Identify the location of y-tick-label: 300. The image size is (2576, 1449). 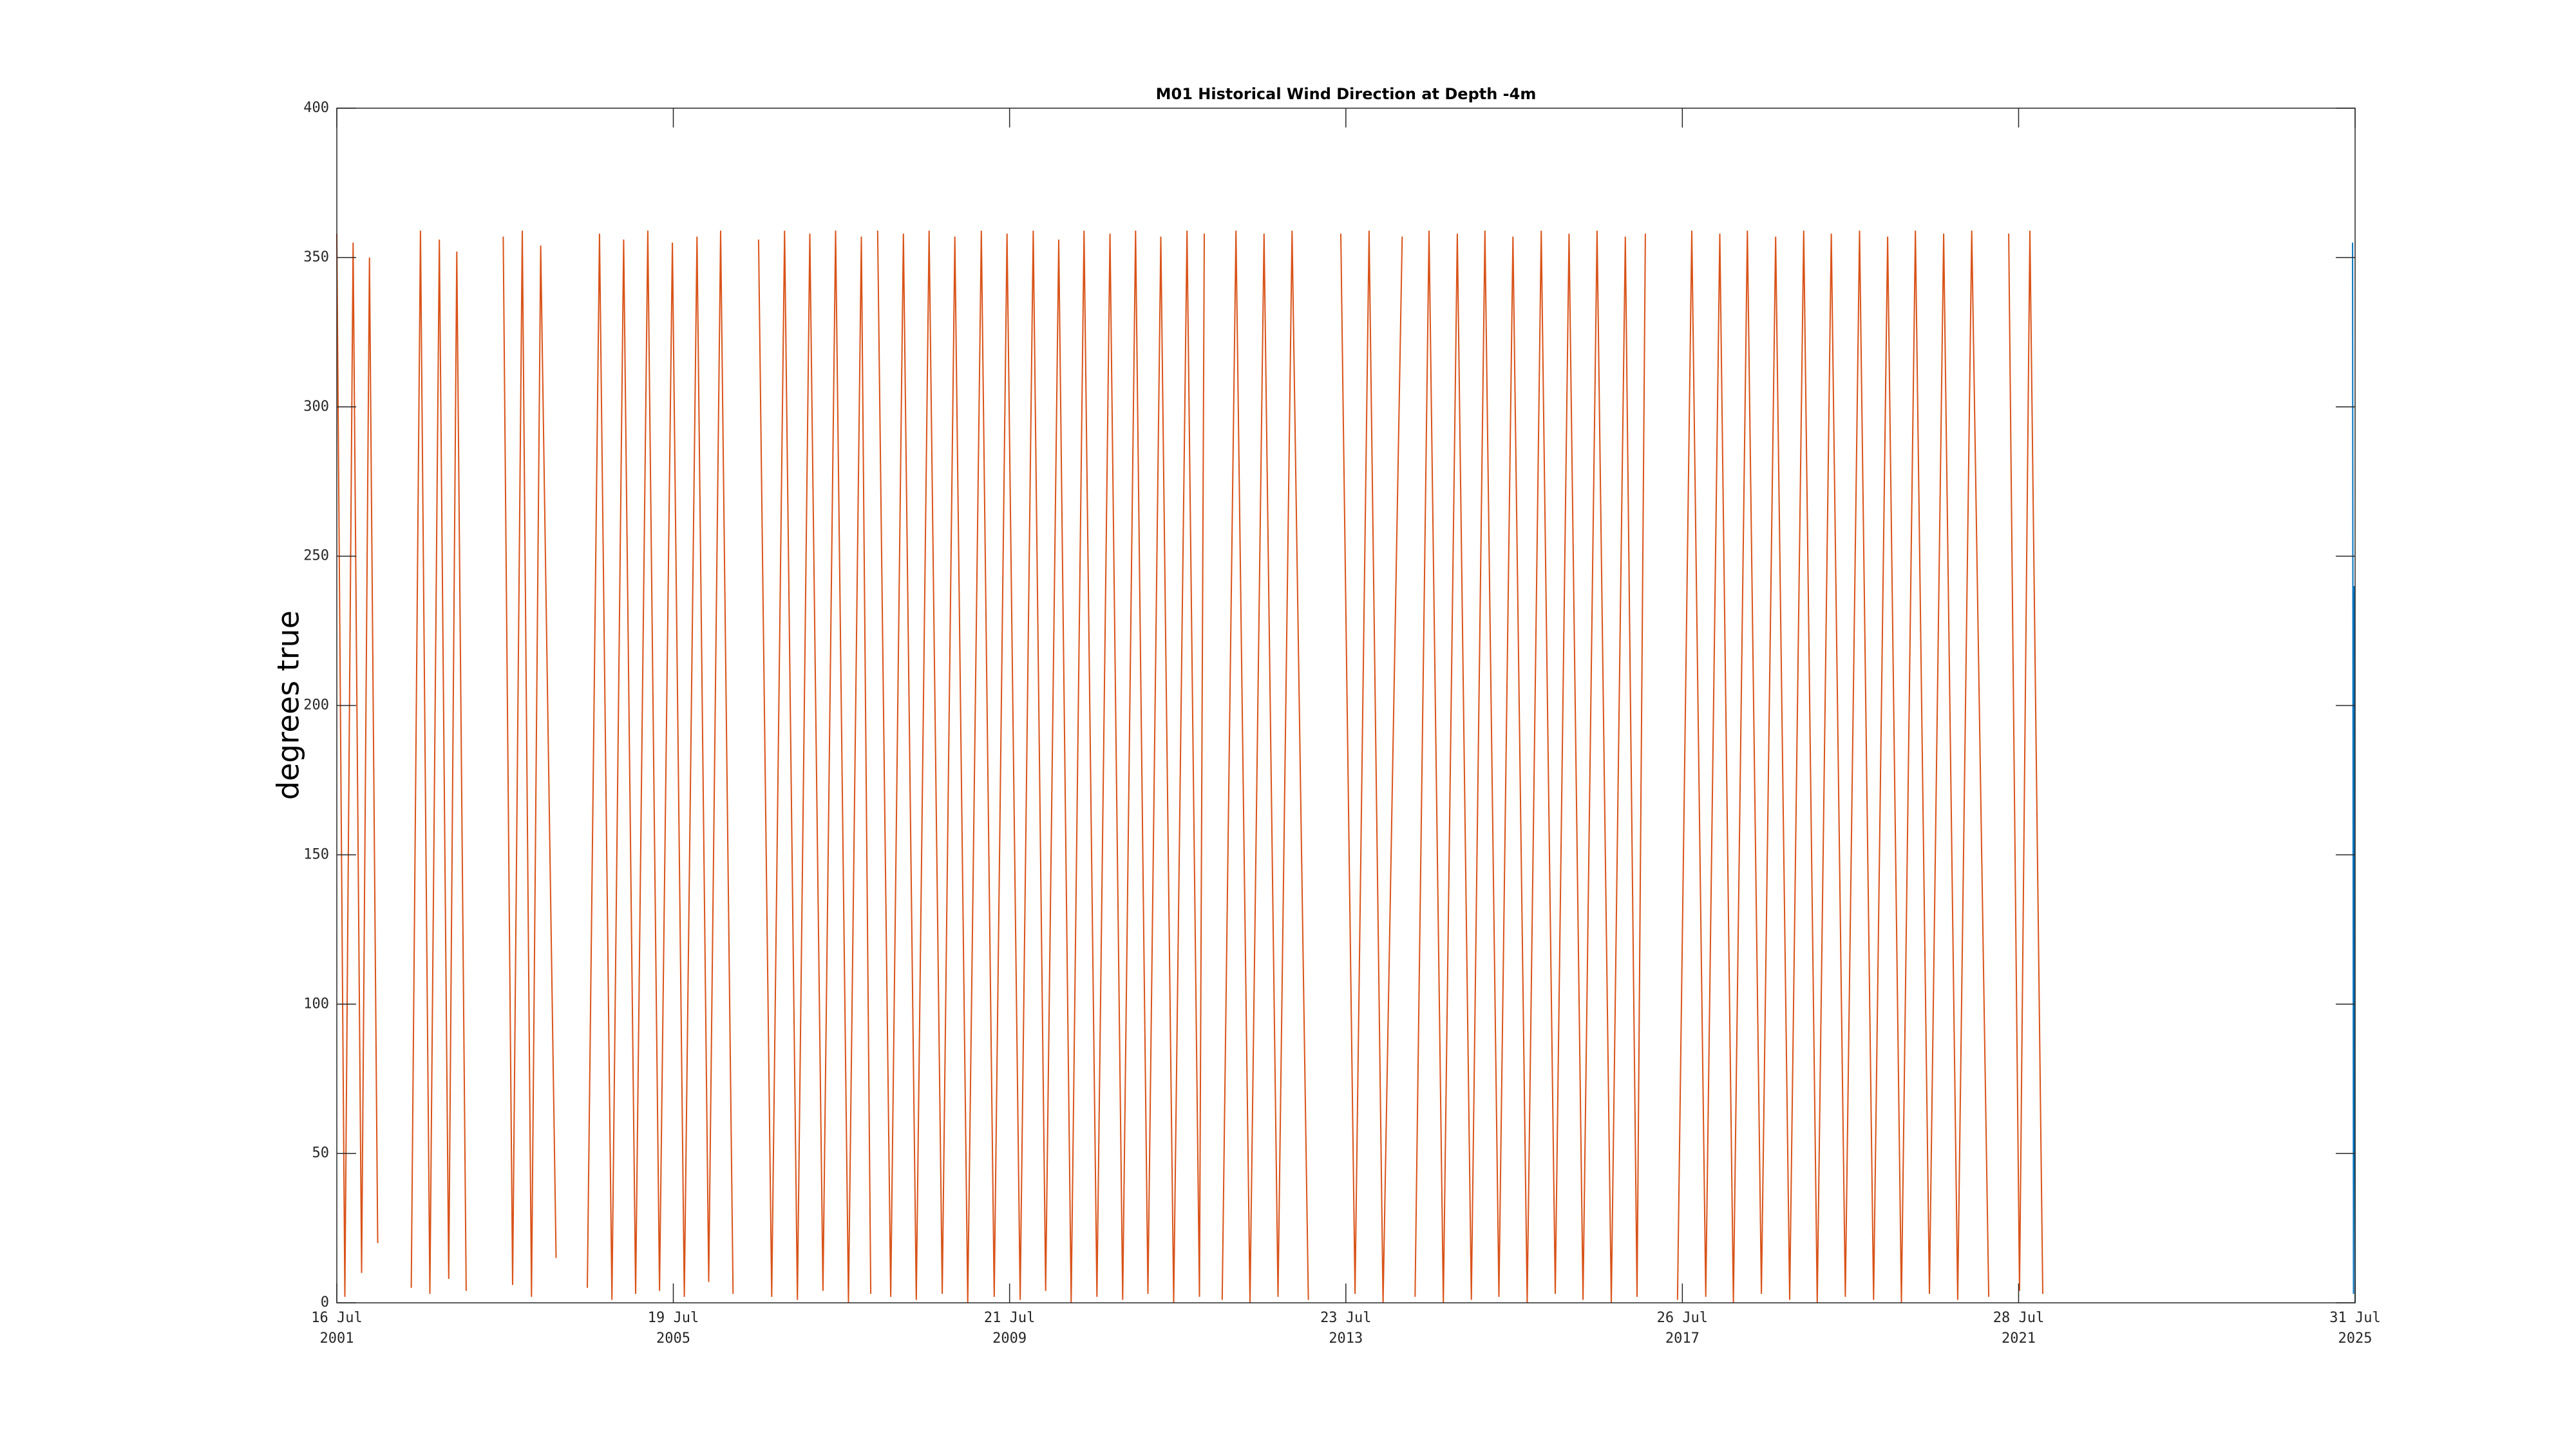
(316, 407).